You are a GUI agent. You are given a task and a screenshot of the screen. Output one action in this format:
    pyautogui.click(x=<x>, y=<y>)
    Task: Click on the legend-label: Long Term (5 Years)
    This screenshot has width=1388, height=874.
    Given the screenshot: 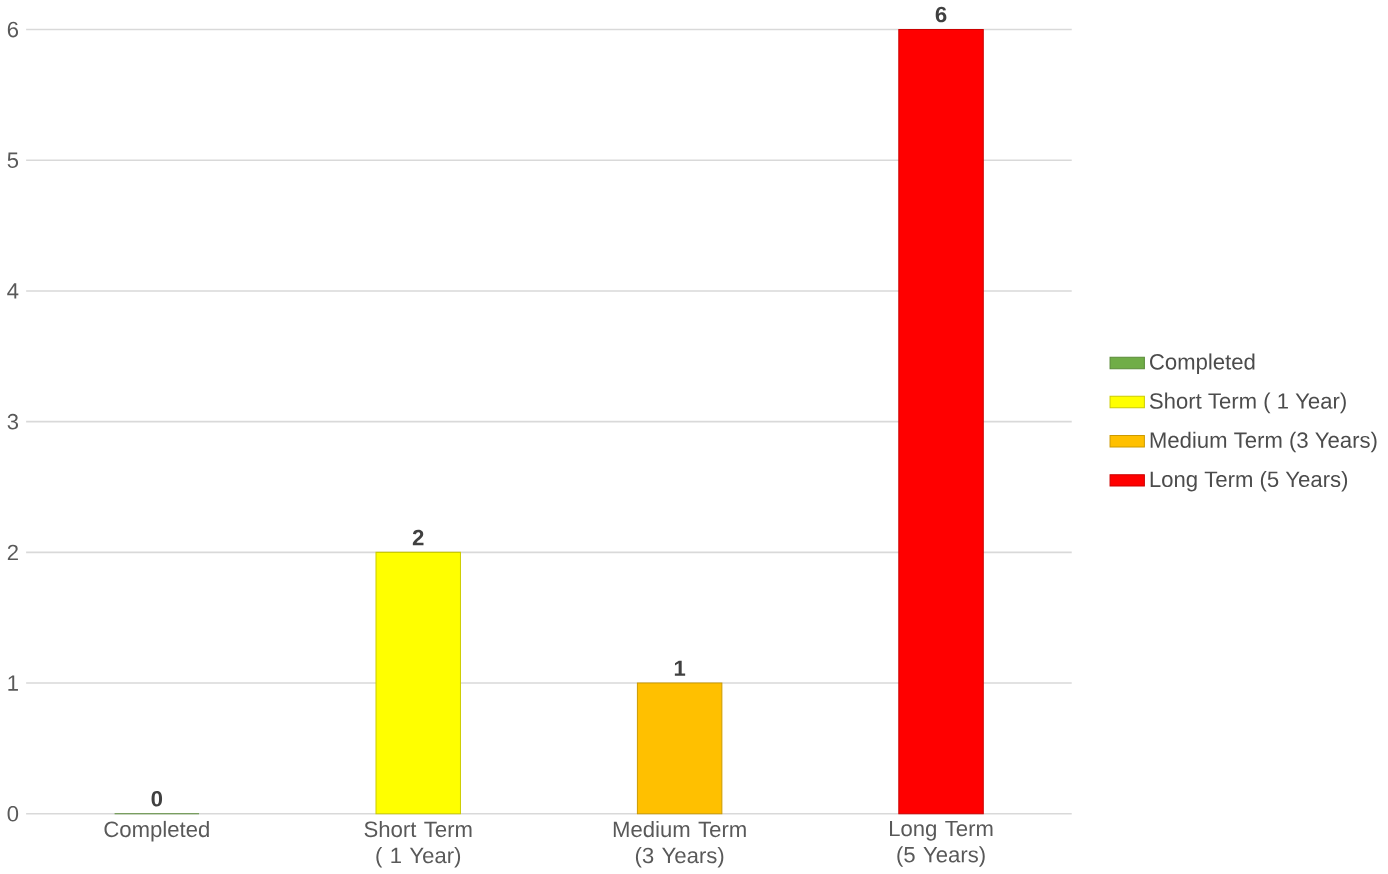 What is the action you would take?
    pyautogui.click(x=1249, y=481)
    